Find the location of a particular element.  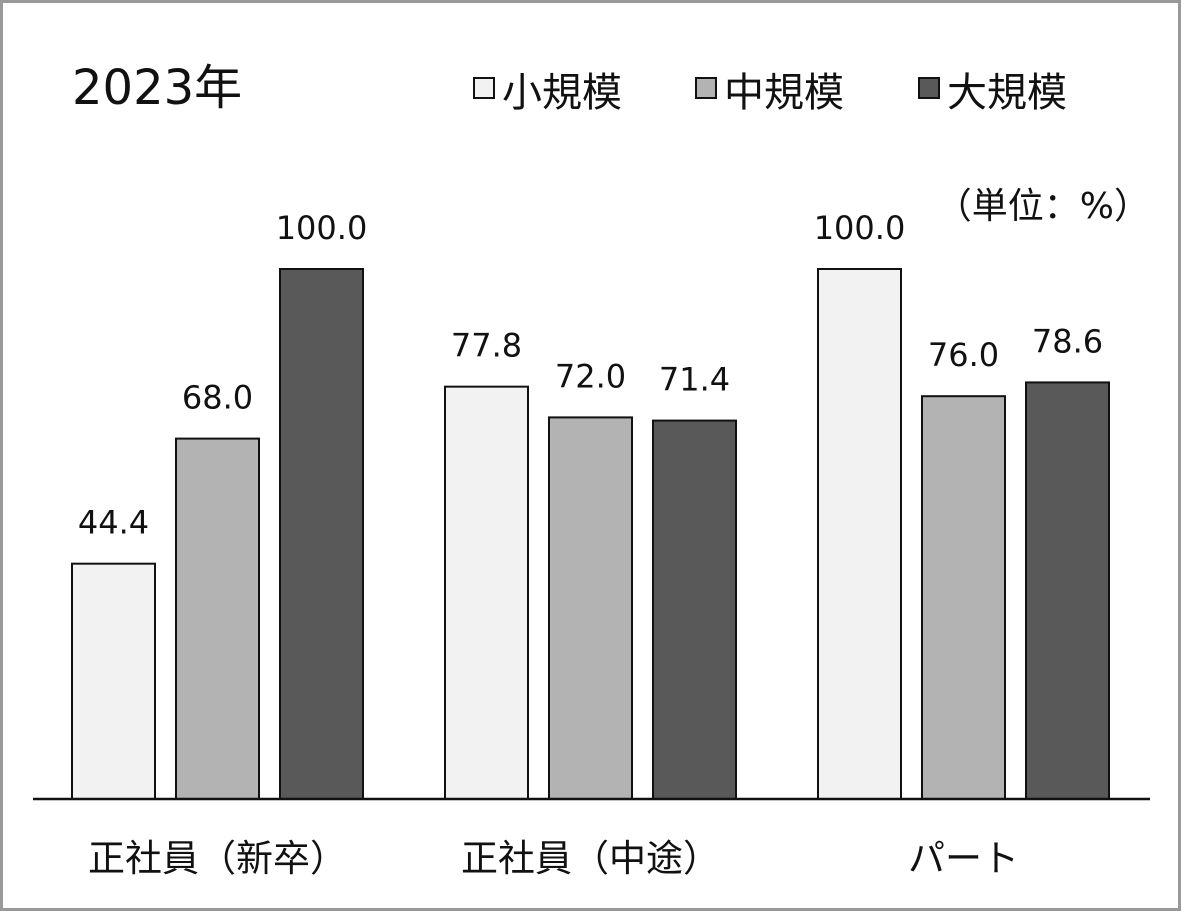

legend-label-3: 大規模 is located at coordinates (1007, 93).